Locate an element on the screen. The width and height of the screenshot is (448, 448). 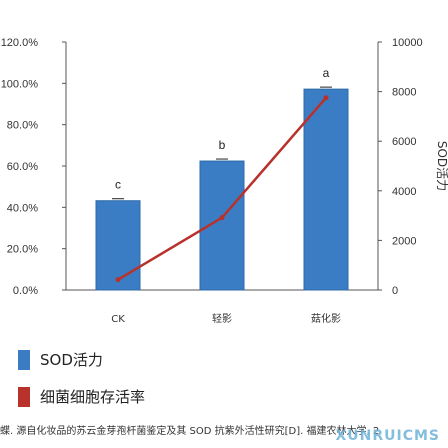
right-tick-label: 6000 is located at coordinates (404, 142).